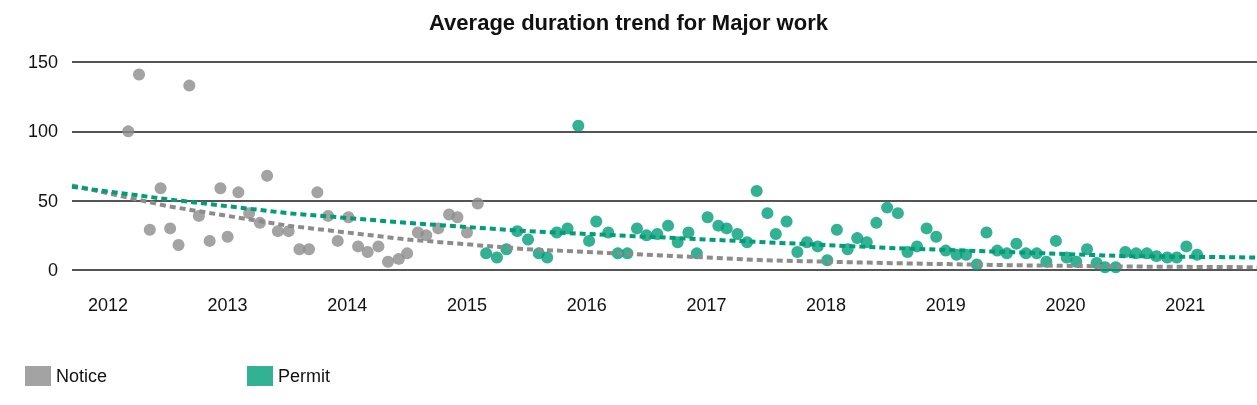 This screenshot has width=1257, height=405. What do you see at coordinates (826, 305) in the screenshot?
I see `x-tick-label: 2018` at bounding box center [826, 305].